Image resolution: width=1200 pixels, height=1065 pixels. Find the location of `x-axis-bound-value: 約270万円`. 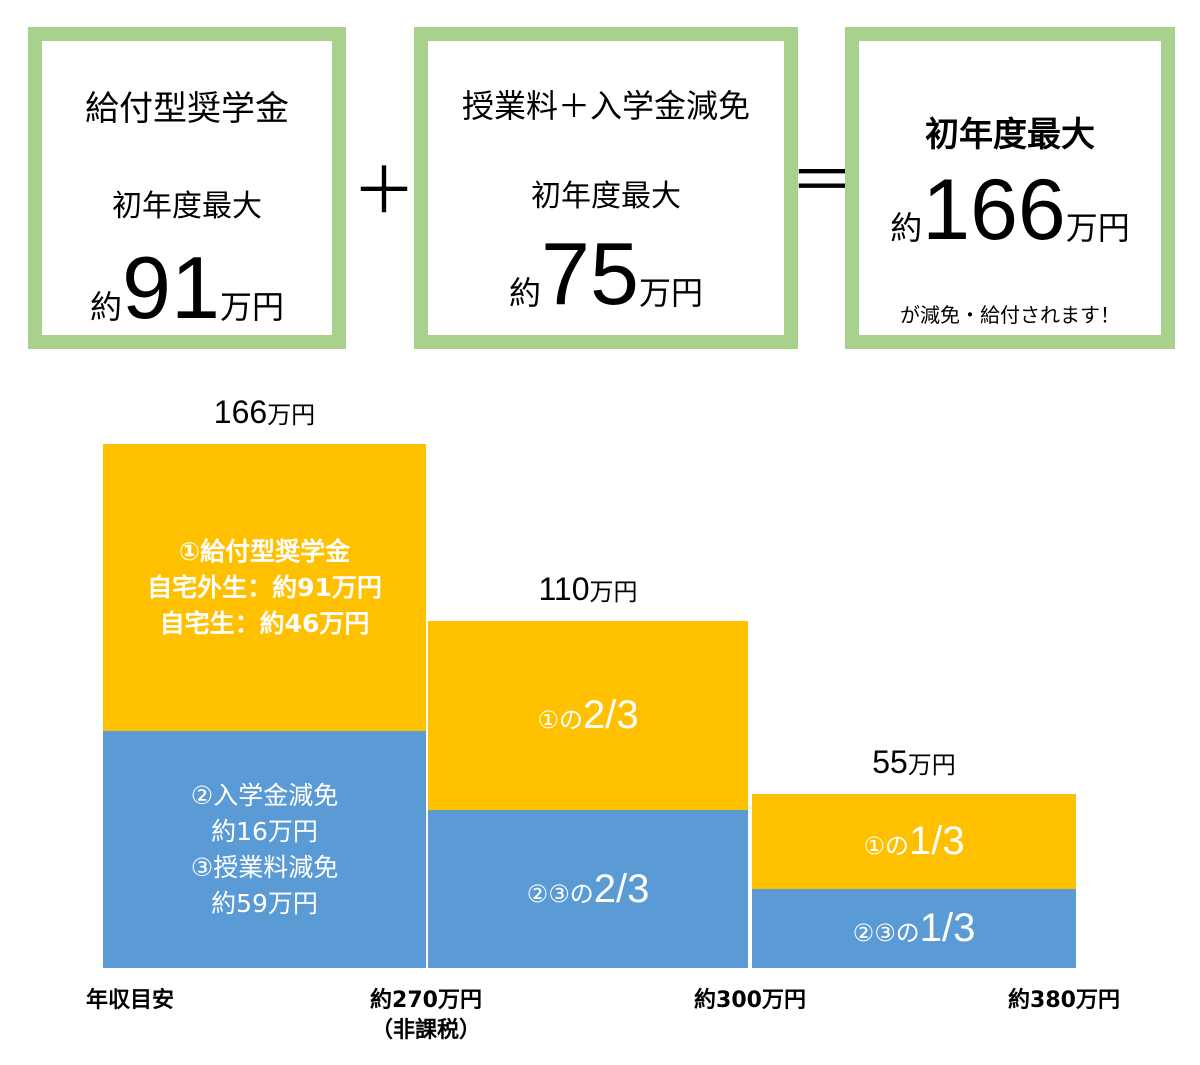

x-axis-bound-value: 約270万円 is located at coordinates (426, 1000).